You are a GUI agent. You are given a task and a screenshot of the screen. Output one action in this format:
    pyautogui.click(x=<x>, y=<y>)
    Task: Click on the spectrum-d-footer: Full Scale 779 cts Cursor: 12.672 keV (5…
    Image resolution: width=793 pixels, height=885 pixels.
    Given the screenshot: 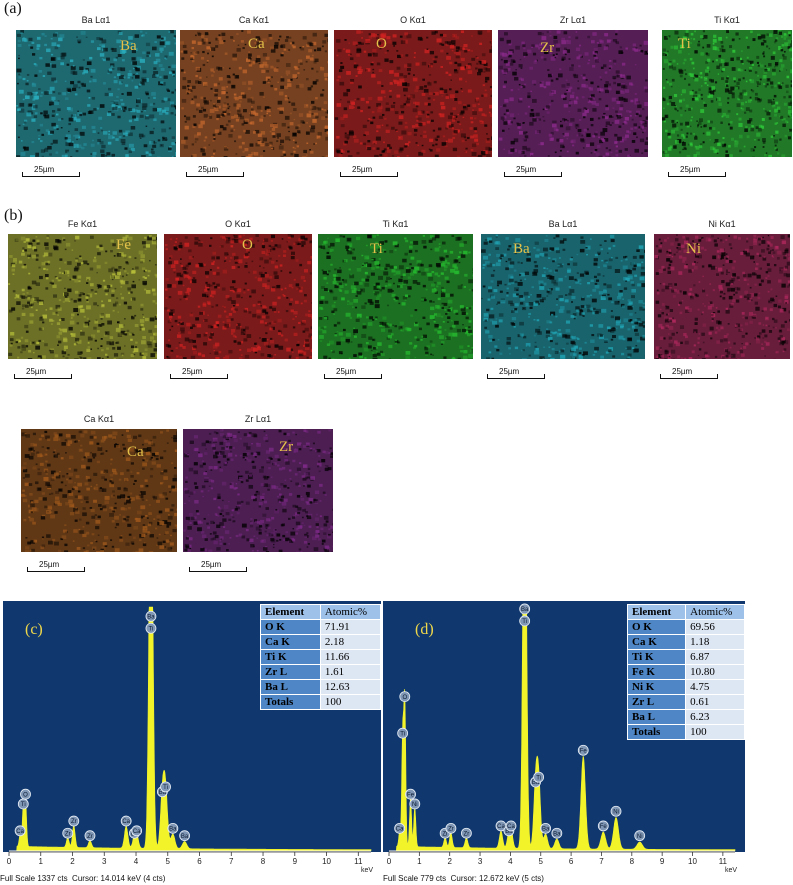 What is the action you would take?
    pyautogui.click(x=463, y=878)
    